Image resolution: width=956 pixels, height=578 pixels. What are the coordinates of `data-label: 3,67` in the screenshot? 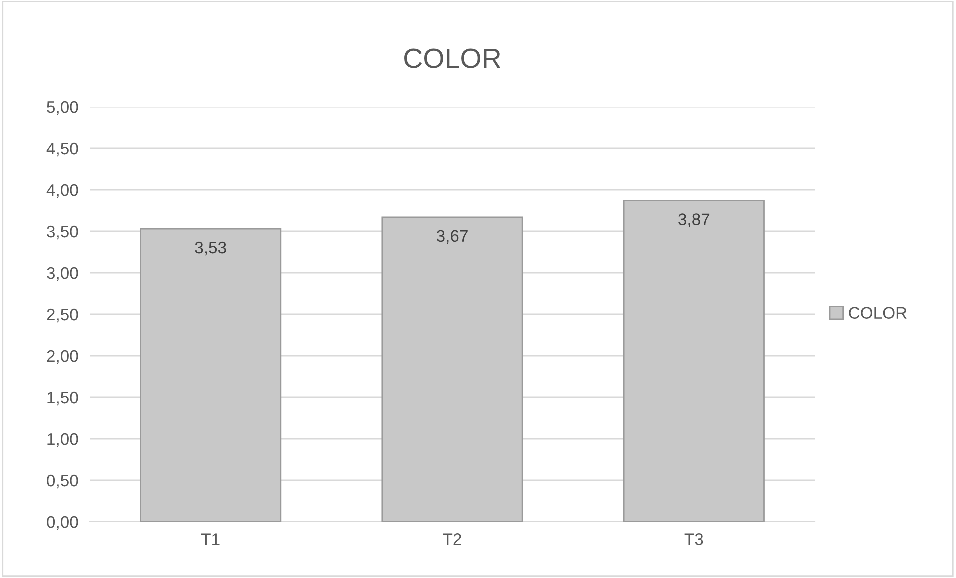 It's located at (452, 237).